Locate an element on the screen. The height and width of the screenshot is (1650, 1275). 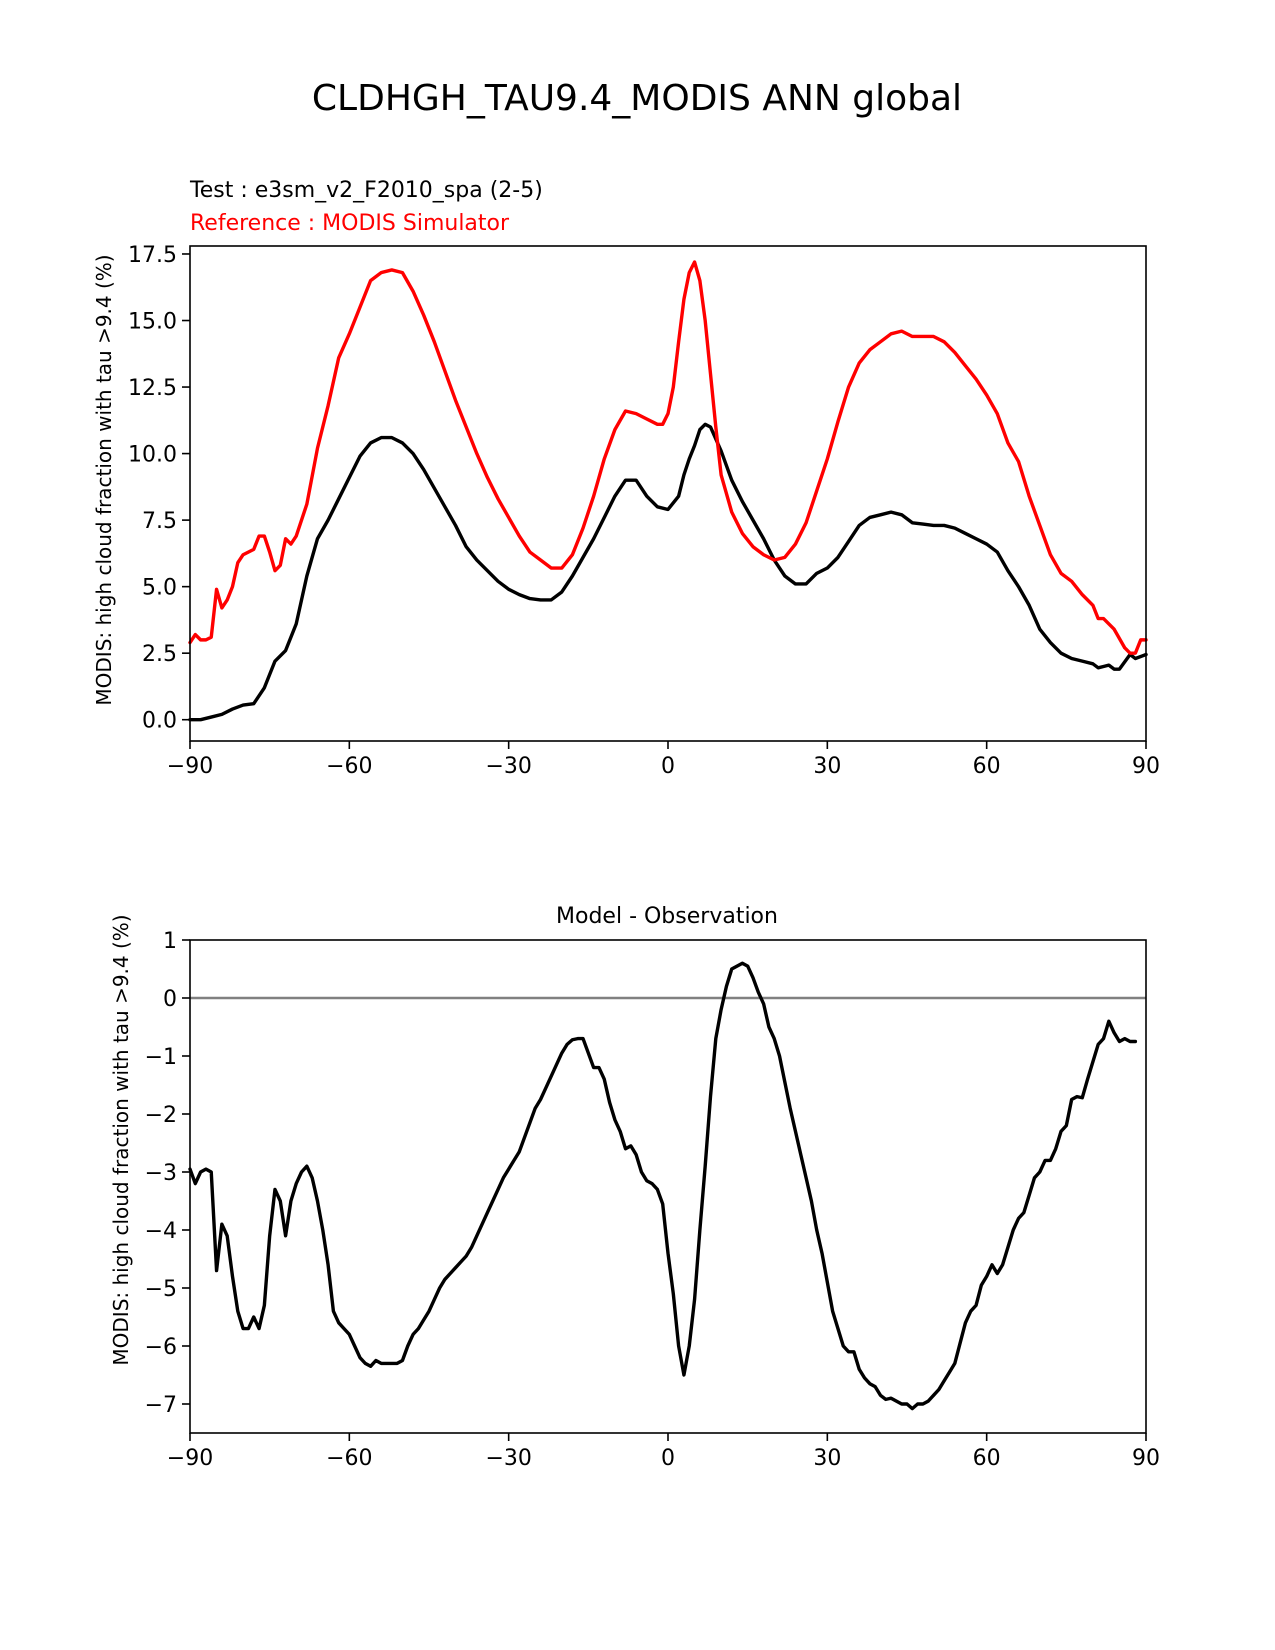
y-tick-label: −6 is located at coordinates (161, 1347).